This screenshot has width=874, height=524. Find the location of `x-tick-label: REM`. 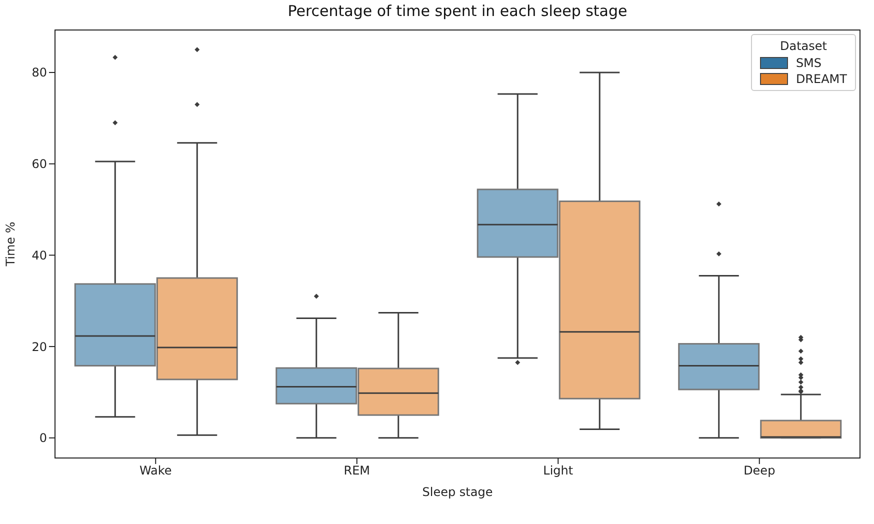

x-tick-label: REM is located at coordinates (357, 471).